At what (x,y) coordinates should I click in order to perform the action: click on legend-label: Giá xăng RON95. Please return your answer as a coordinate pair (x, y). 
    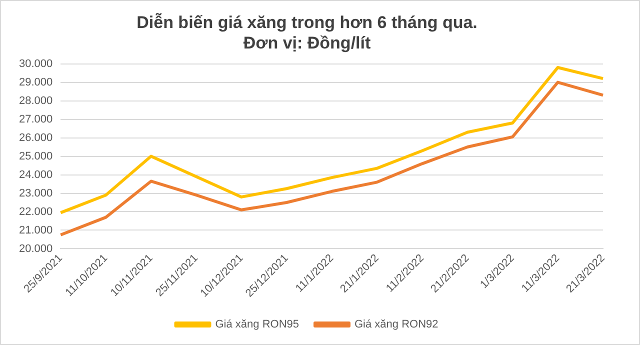
    Looking at the image, I should click on (257, 324).